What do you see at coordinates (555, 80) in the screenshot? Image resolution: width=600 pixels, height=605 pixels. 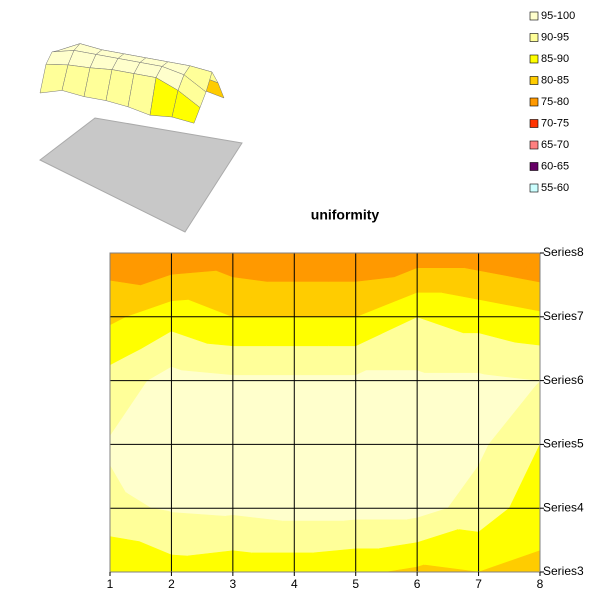 I see `legend-label: 80-85` at bounding box center [555, 80].